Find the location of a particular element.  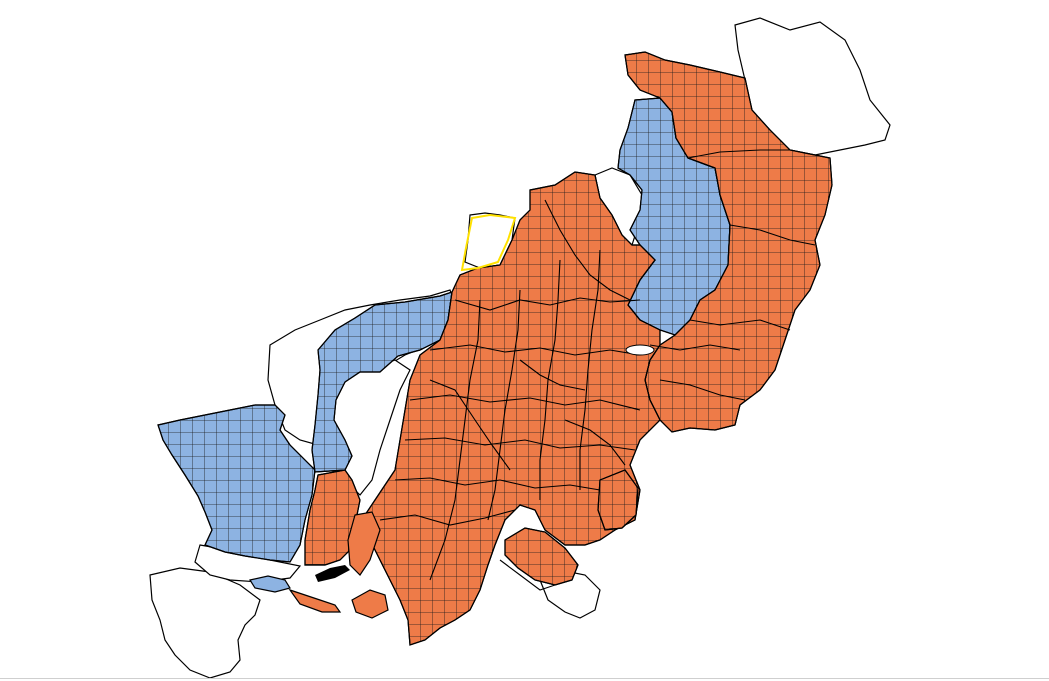

islet-details is located at coordinates (485, 463).